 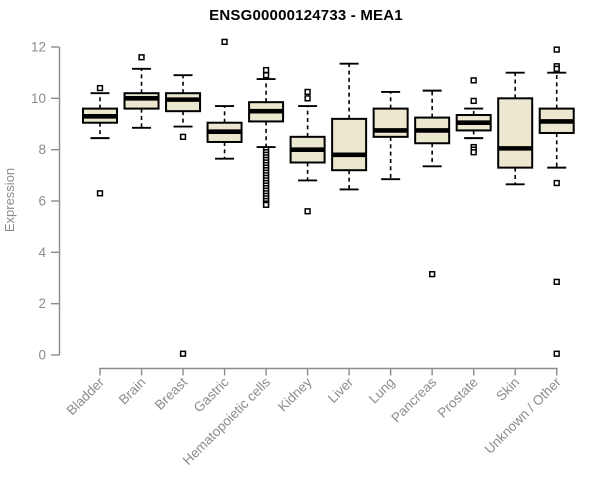 I want to click on boxplot-gastric, so click(x=224, y=99).